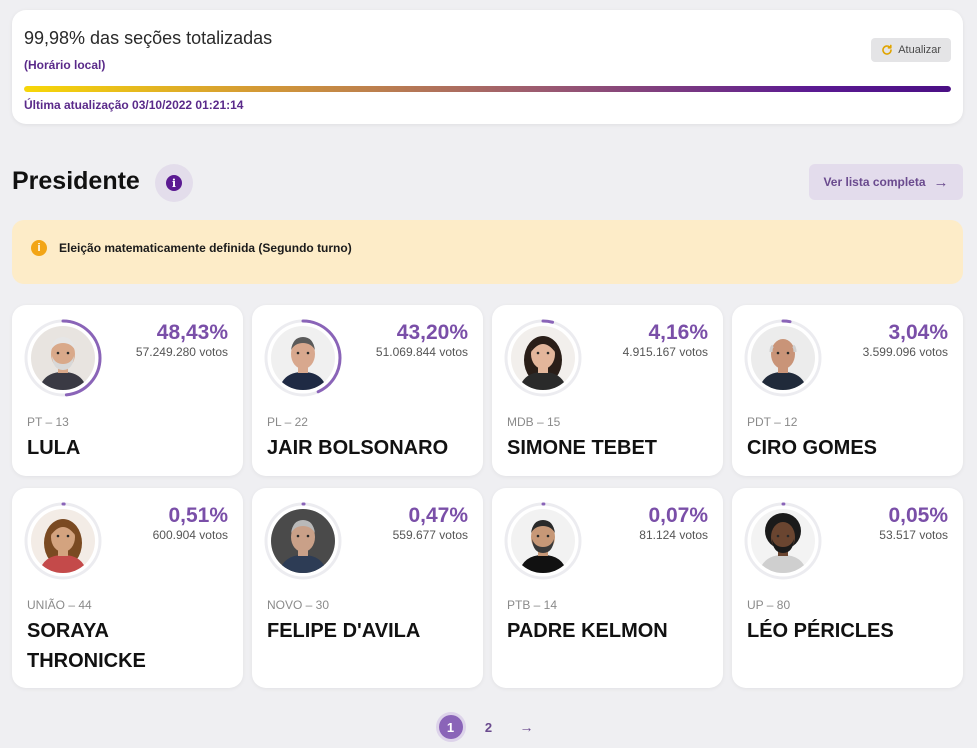 The width and height of the screenshot is (977, 748). I want to click on candidate-card: 48,43% 57.249.280 votos PT – 13 LULA, so click(127, 390).